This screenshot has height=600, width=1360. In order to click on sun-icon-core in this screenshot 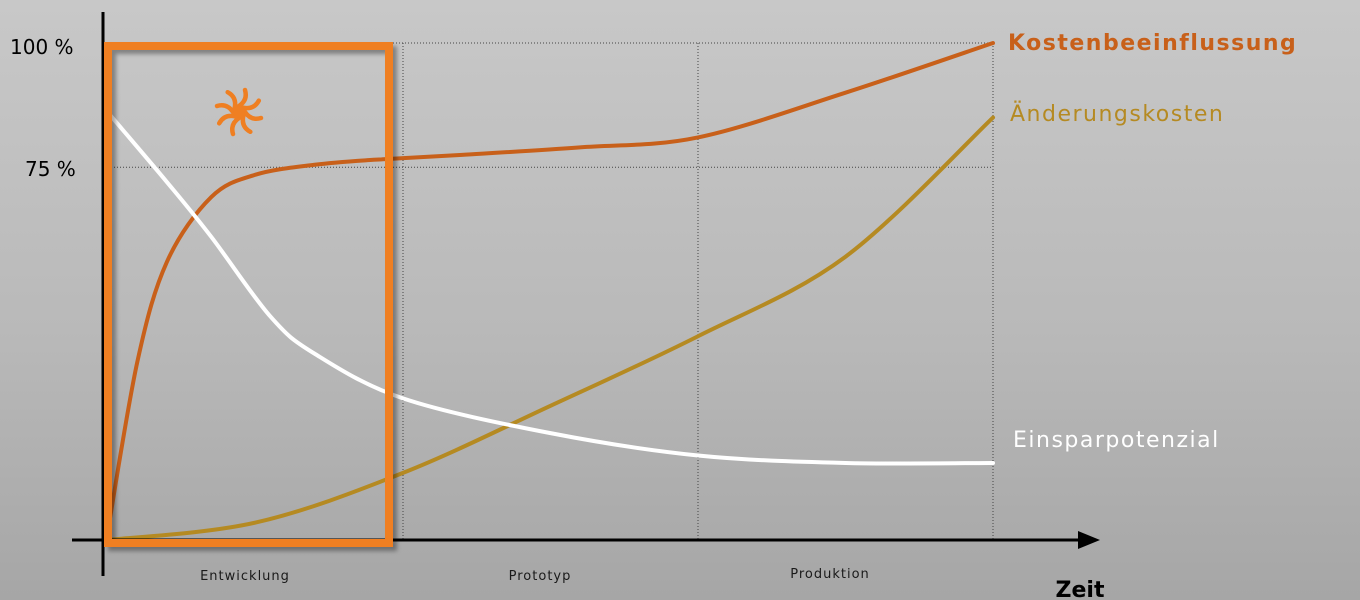, I will do `click(239, 112)`.